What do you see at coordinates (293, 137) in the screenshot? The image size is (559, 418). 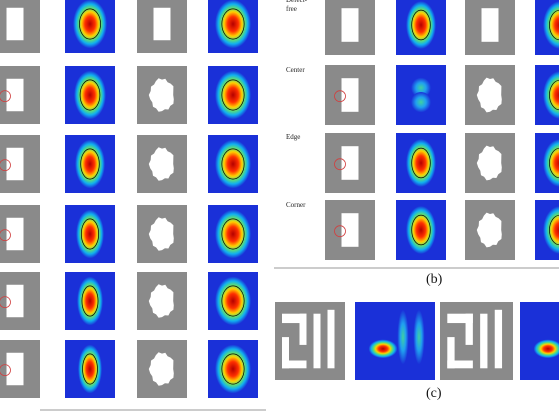 I see `row-label: Edge` at bounding box center [293, 137].